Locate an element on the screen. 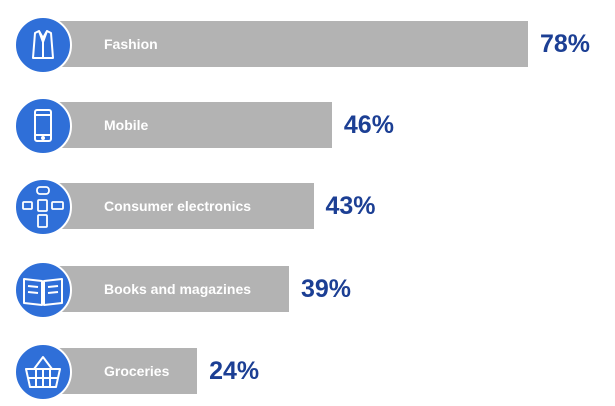 This screenshot has height=406, width=615. jacket-icon is located at coordinates (43, 45).